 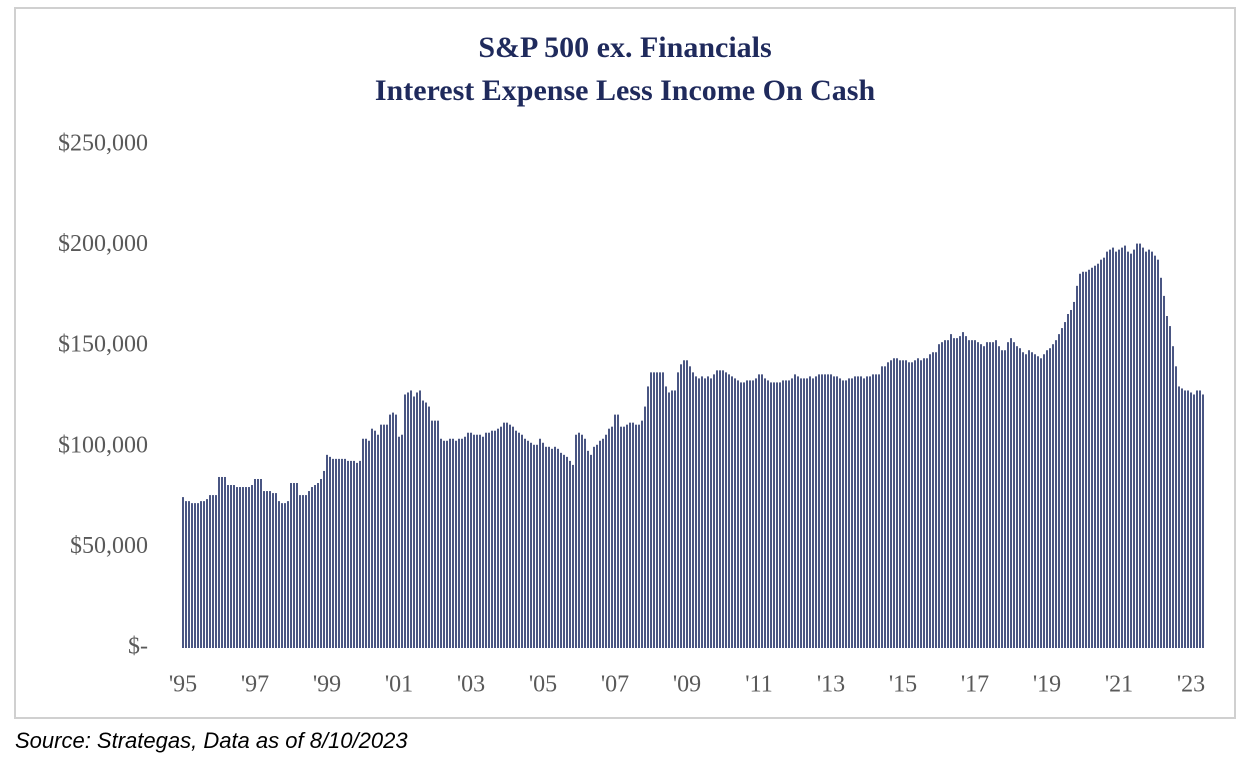 What do you see at coordinates (183, 685) in the screenshot?
I see `x-tick-label: '95` at bounding box center [183, 685].